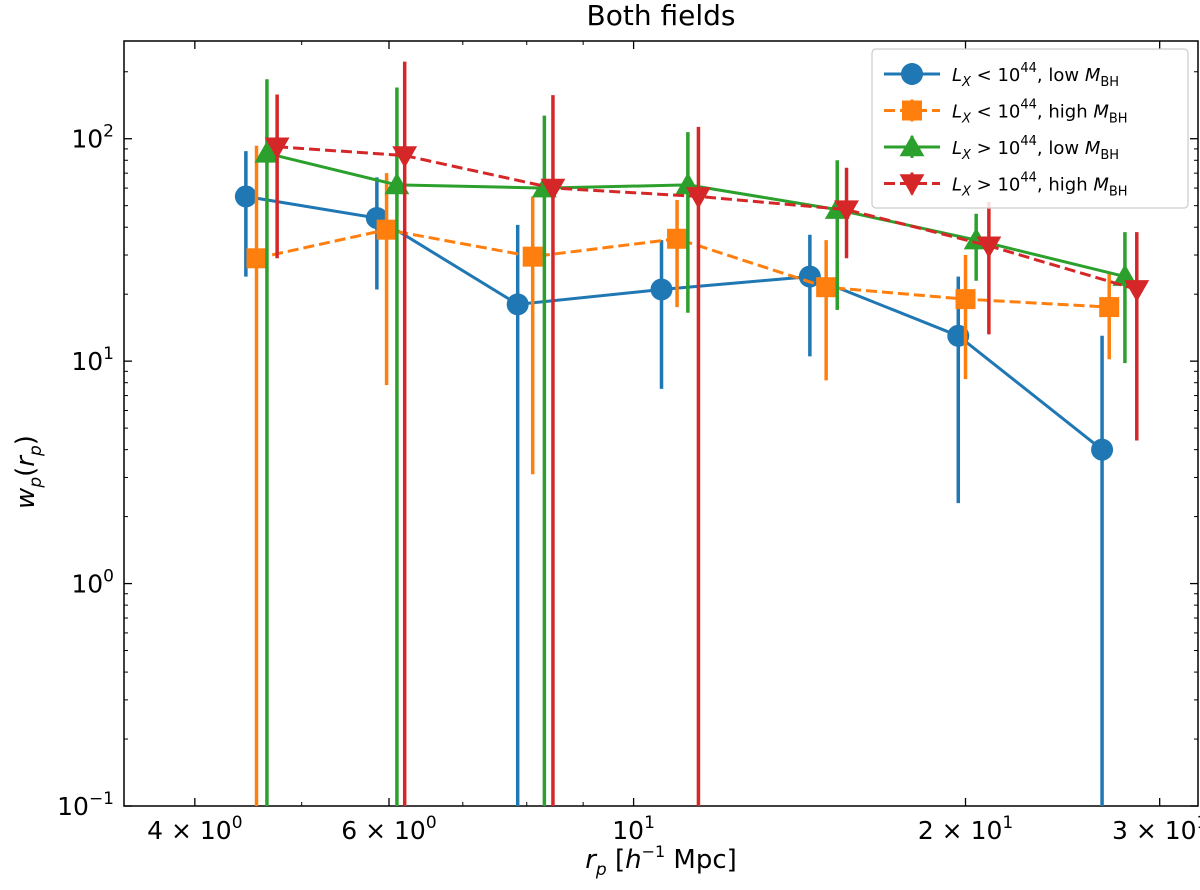 The height and width of the screenshot is (890, 1200). Describe the element at coordinates (661, 16) in the screenshot. I see `chart-title: Both fields` at that location.